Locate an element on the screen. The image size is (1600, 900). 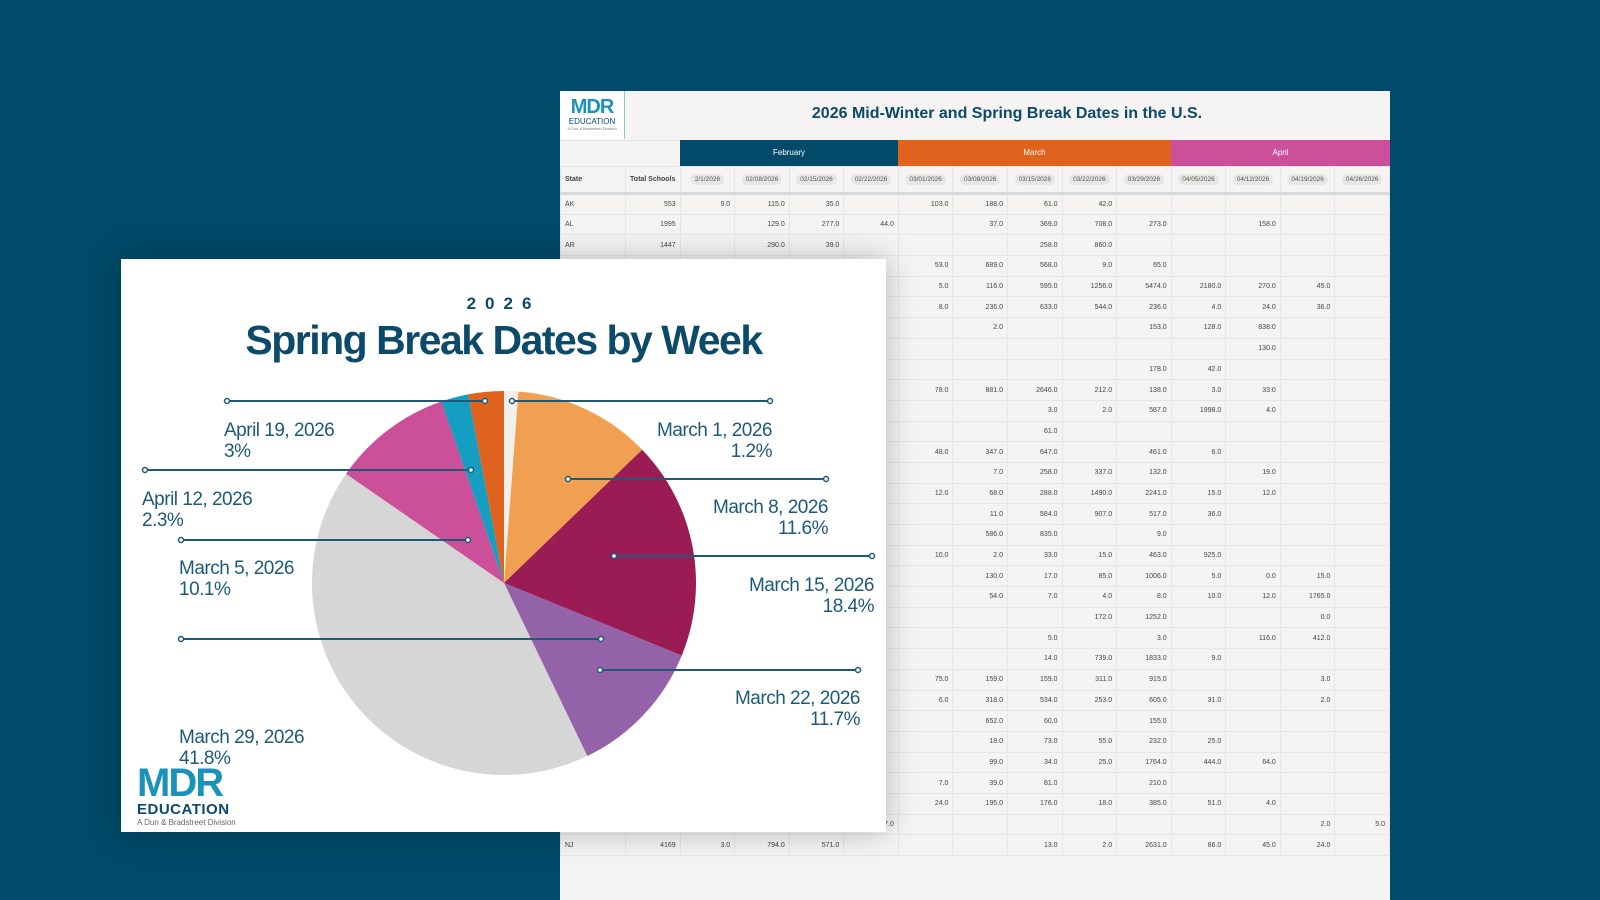
table-cell: 31.0 is located at coordinates (1198, 700).